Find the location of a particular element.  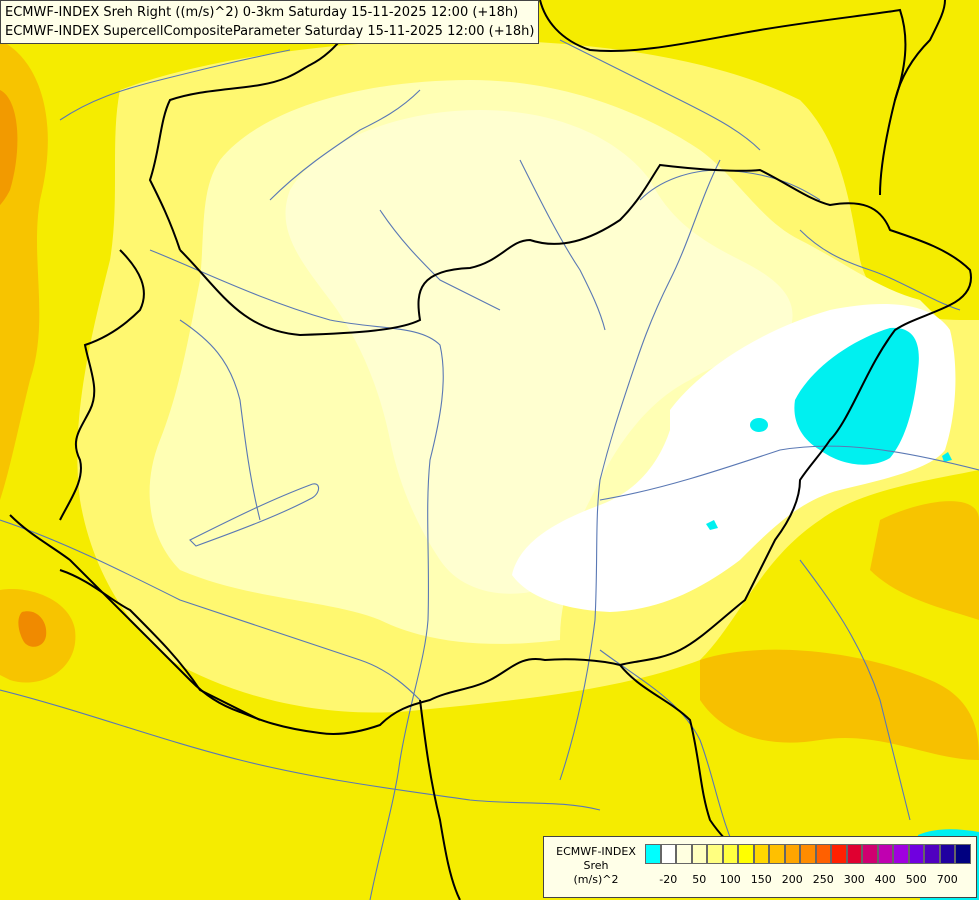

legend-tick-label: -20 is located at coordinates (668, 879).